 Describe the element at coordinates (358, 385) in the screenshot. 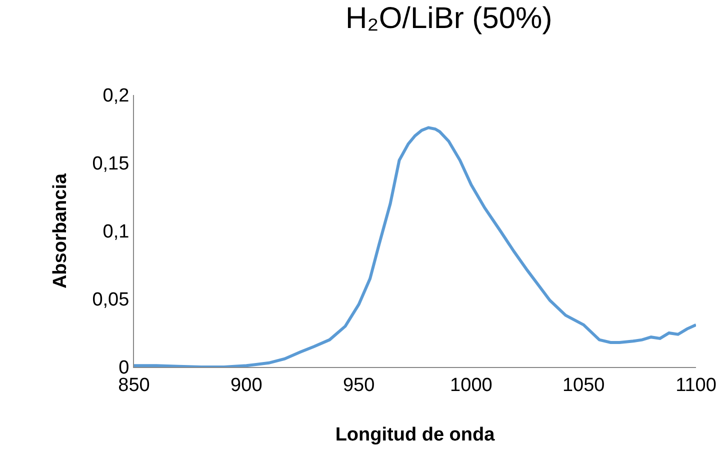

I see `x-tick-label: 950` at that location.